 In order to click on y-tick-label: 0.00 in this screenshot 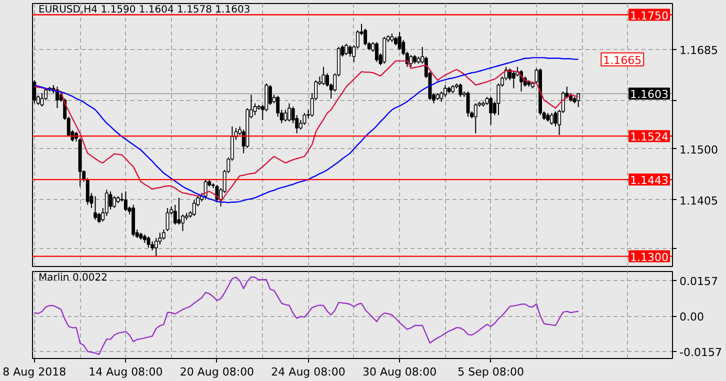, I will do `click(692, 317)`.